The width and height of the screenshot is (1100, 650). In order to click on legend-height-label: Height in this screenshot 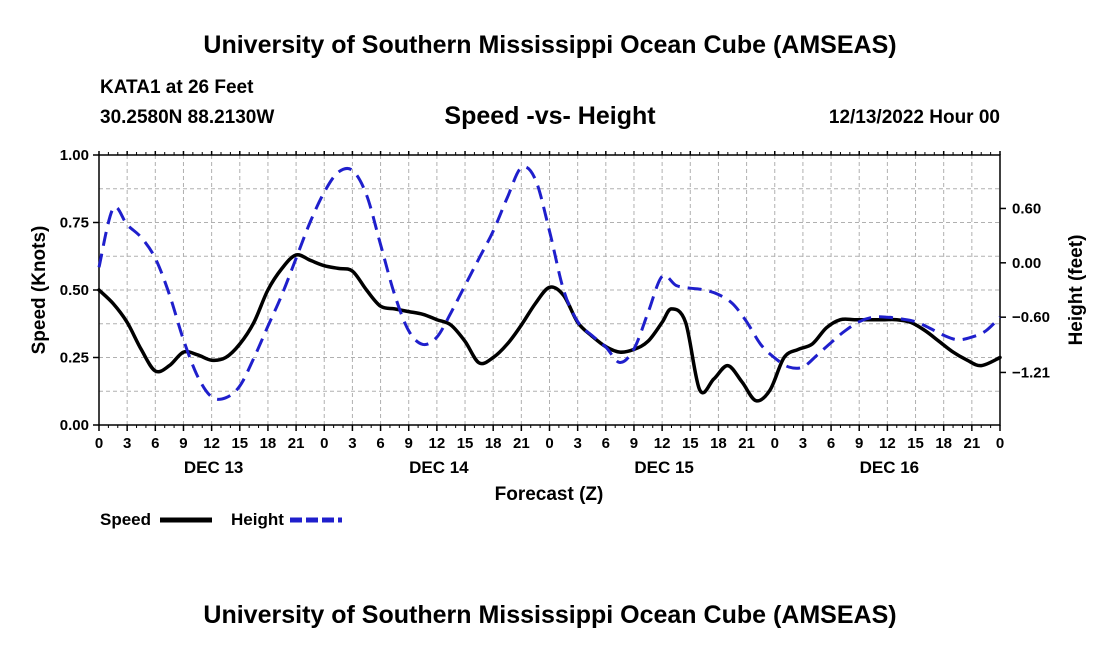, I will do `click(257, 519)`.